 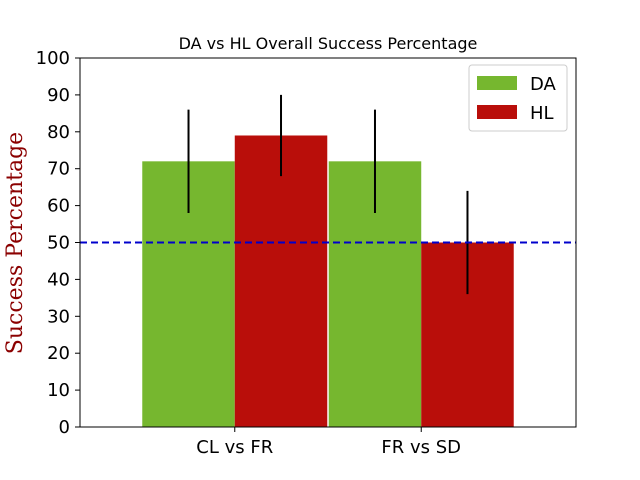 What do you see at coordinates (543, 84) in the screenshot?
I see `legend-label-da: DA` at bounding box center [543, 84].